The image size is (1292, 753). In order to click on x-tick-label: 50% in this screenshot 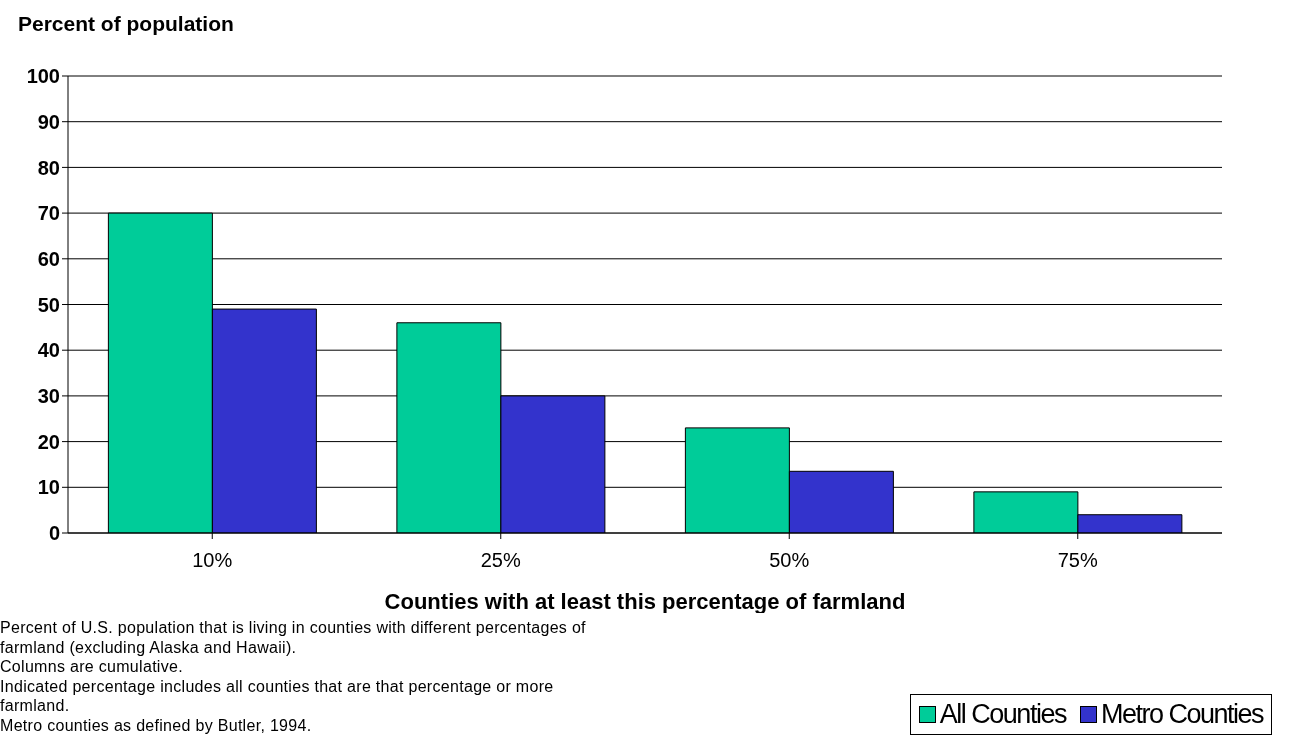, I will do `click(789, 560)`.